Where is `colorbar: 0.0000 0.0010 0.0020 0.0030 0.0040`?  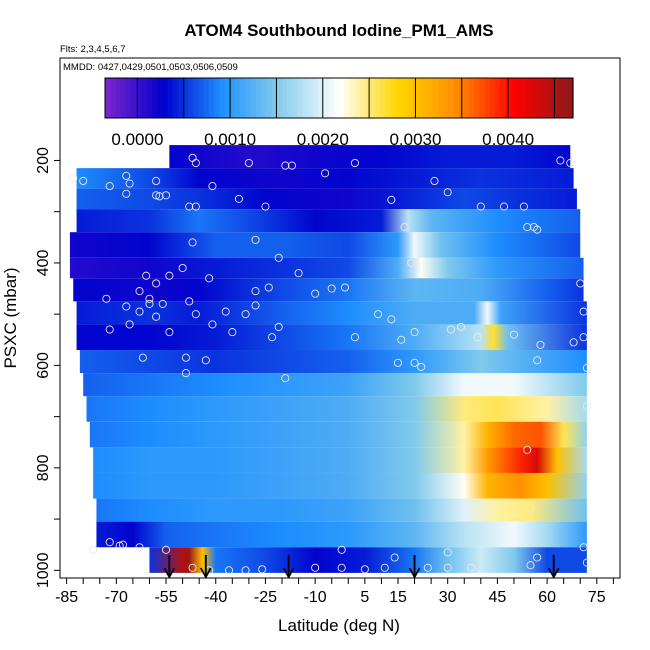
colorbar: 0.0000 0.0010 0.0020 0.0030 0.0040 is located at coordinates (339, 113).